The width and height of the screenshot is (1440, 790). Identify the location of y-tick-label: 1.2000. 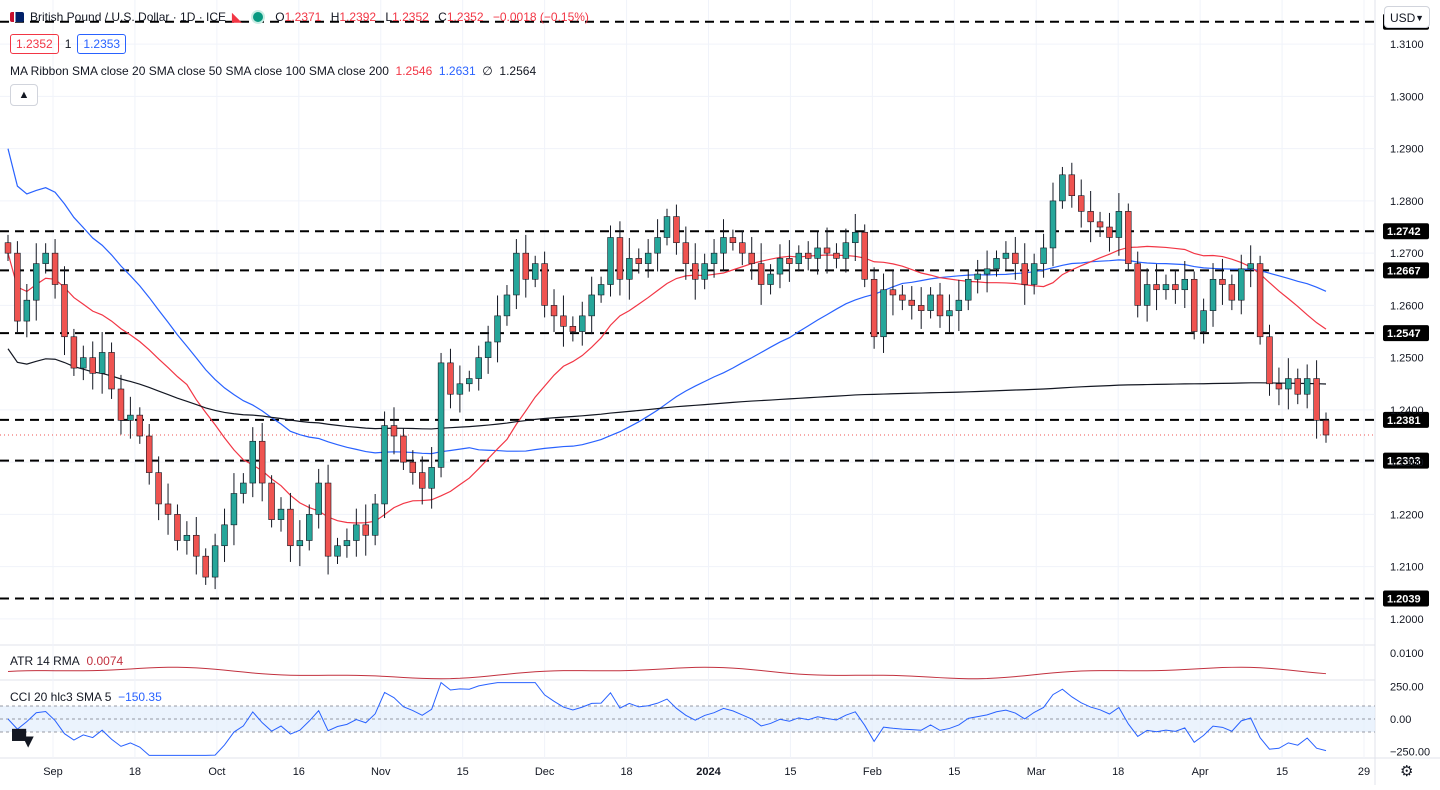
(1407, 620).